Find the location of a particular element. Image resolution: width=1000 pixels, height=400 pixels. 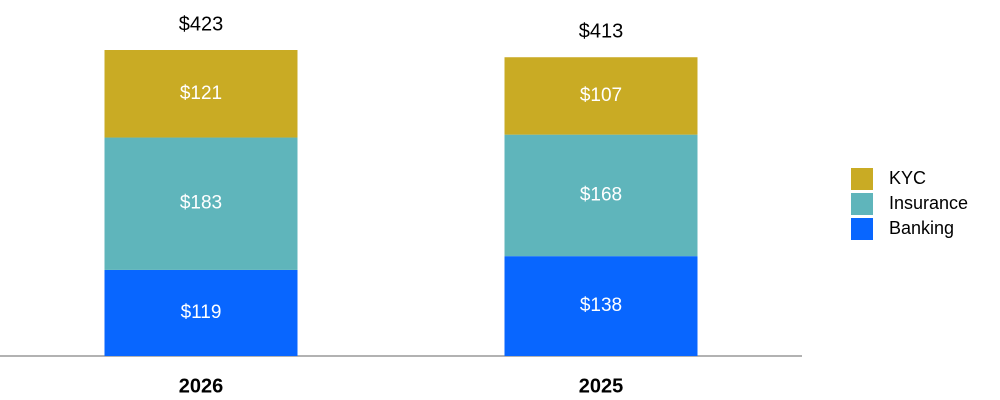

value-label: $168 is located at coordinates (601, 194).